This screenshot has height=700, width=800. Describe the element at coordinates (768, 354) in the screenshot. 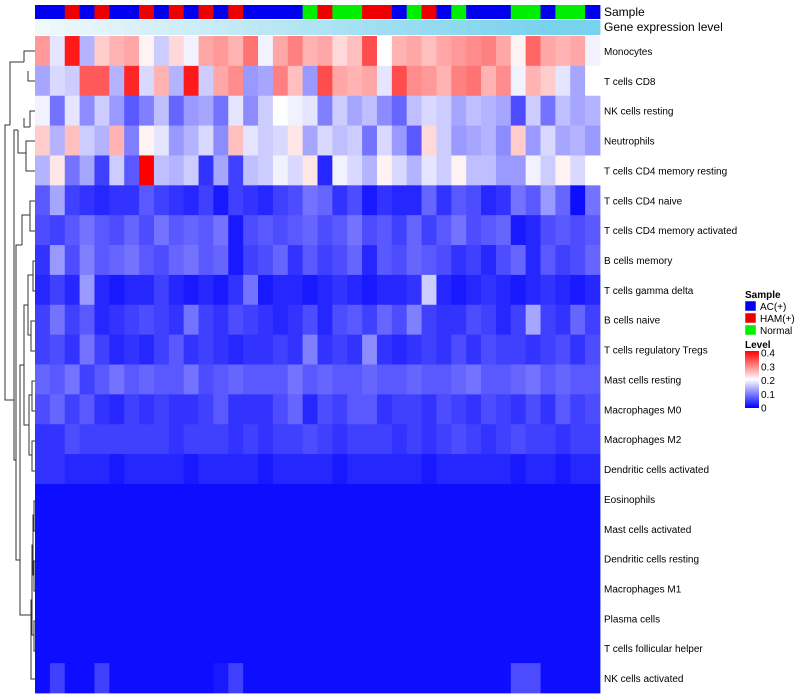

I see `legend-level-tick: 0.4` at that location.